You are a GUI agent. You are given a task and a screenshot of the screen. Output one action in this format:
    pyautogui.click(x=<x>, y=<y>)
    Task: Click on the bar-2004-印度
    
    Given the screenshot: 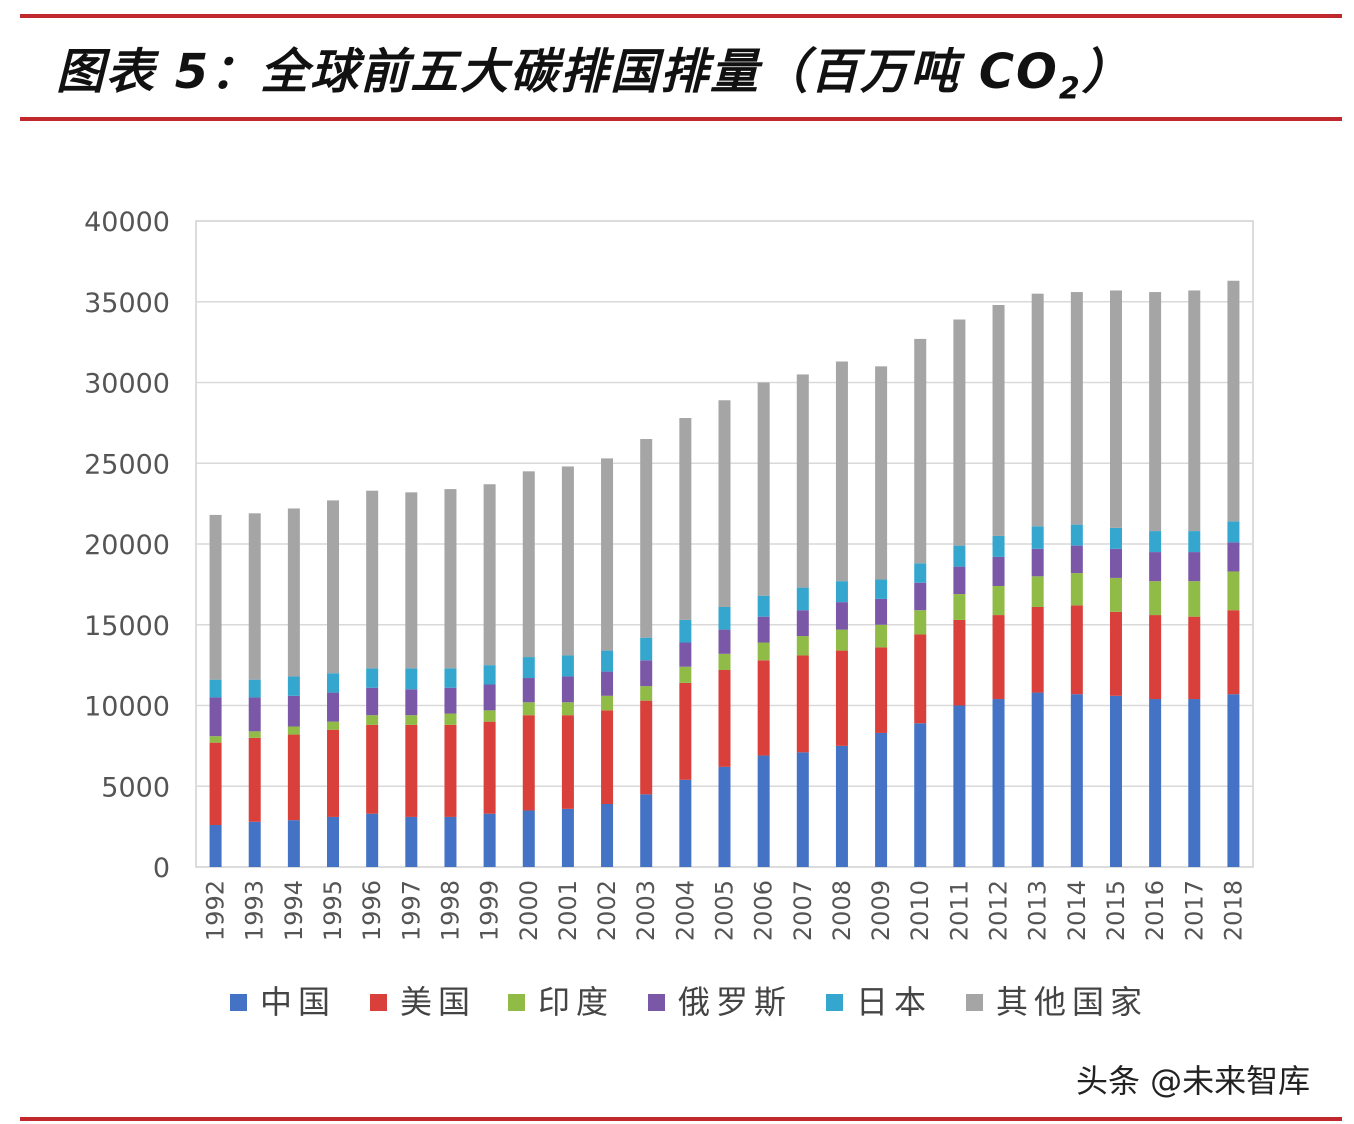 What is the action you would take?
    pyautogui.click(x=685, y=674)
    